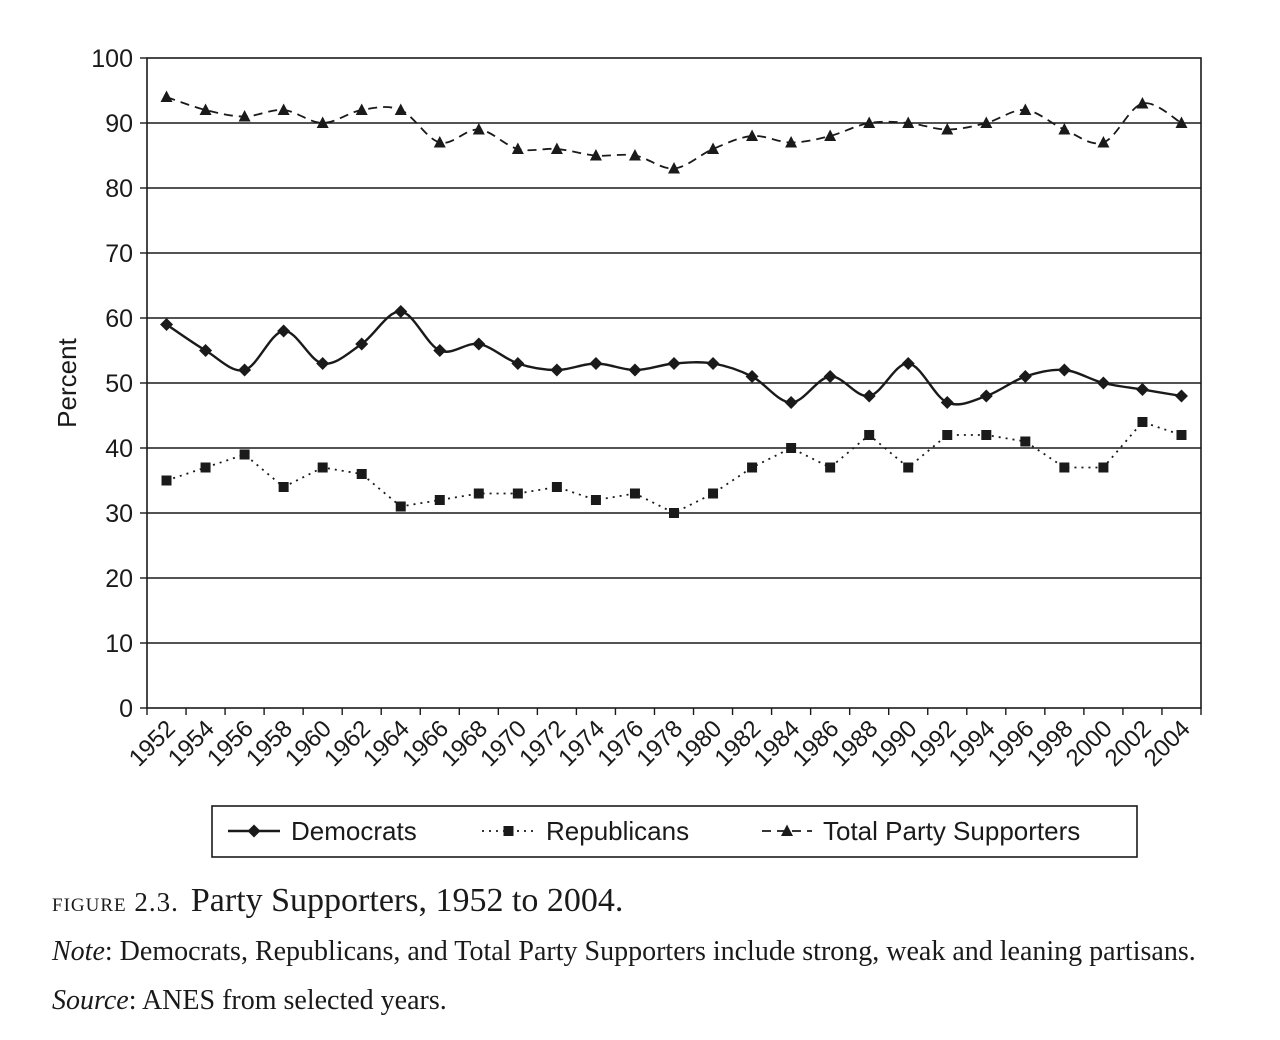 The height and width of the screenshot is (1040, 1280). I want to click on y-tick-label: 70, so click(119, 254).